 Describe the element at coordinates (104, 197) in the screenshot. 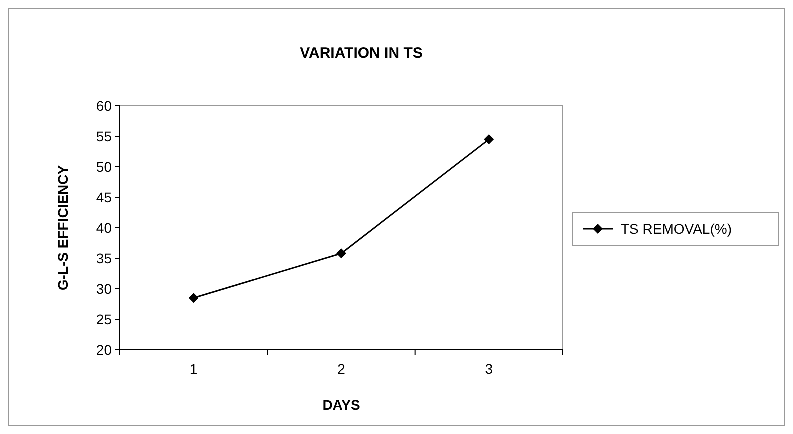

I see `y-tick-label: 45` at that location.